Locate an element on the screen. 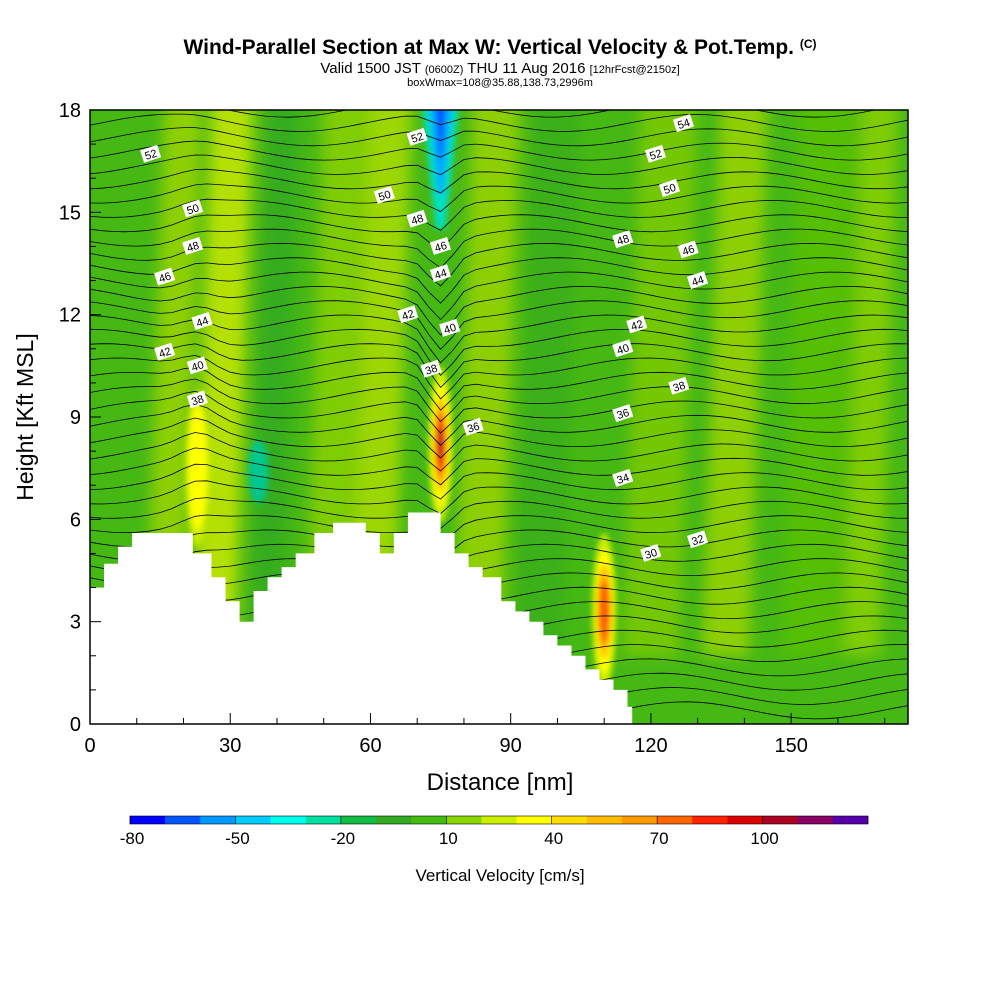 This screenshot has width=1000, height=1000. updraft-core-level is located at coordinates (604, 611).